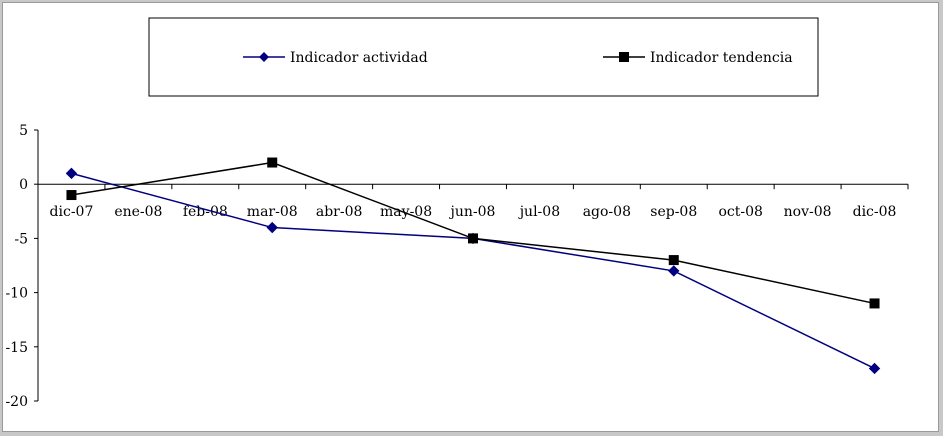 Image resolution: width=943 pixels, height=436 pixels. Describe the element at coordinates (539, 212) in the screenshot. I see `x-tick-label: jul-08` at that location.